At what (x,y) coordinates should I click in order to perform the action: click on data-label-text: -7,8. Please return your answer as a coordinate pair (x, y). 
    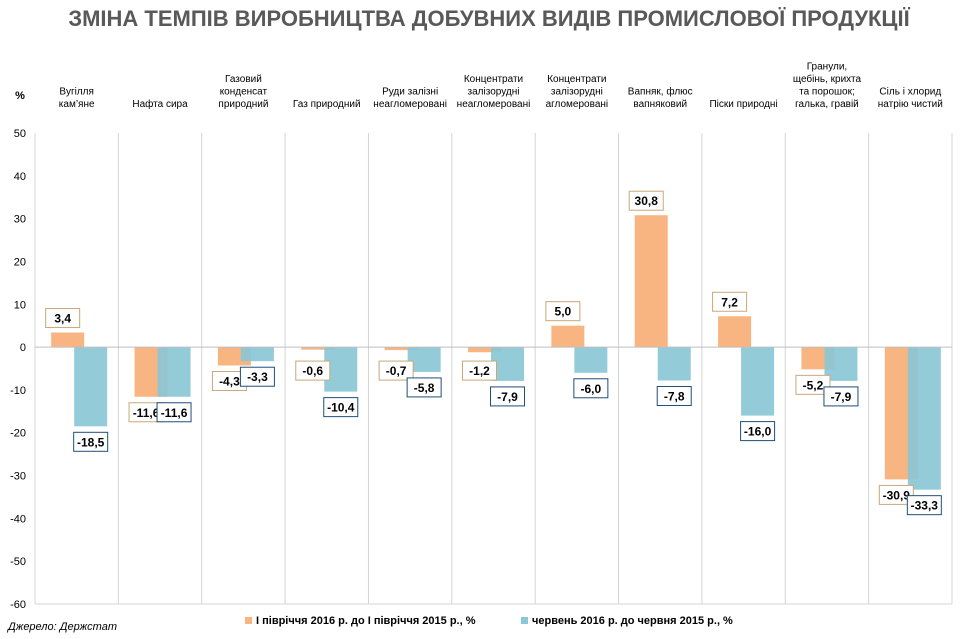
    Looking at the image, I should click on (674, 396).